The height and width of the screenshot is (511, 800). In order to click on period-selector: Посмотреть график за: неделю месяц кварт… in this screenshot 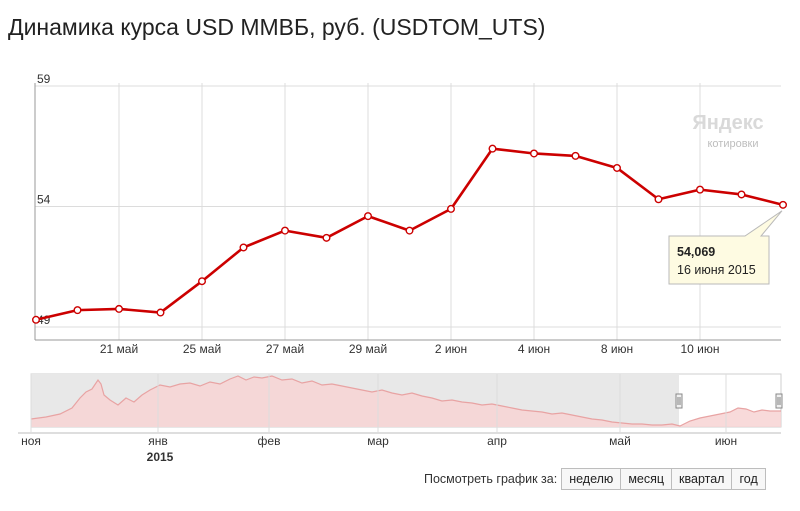, I will do `click(595, 479)`.